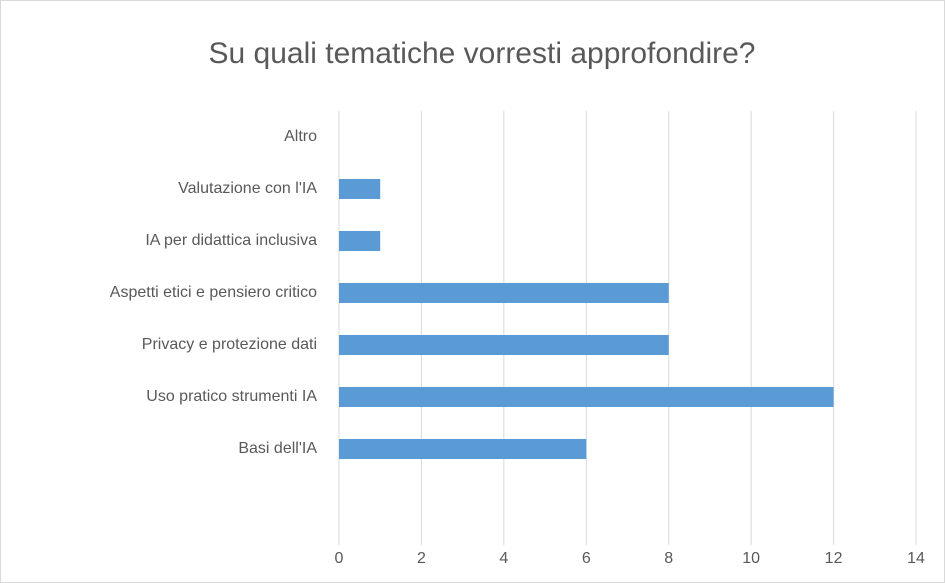 Image resolution: width=945 pixels, height=583 pixels. I want to click on y-tick-label: IA per didattica inclusiva, so click(231, 240).